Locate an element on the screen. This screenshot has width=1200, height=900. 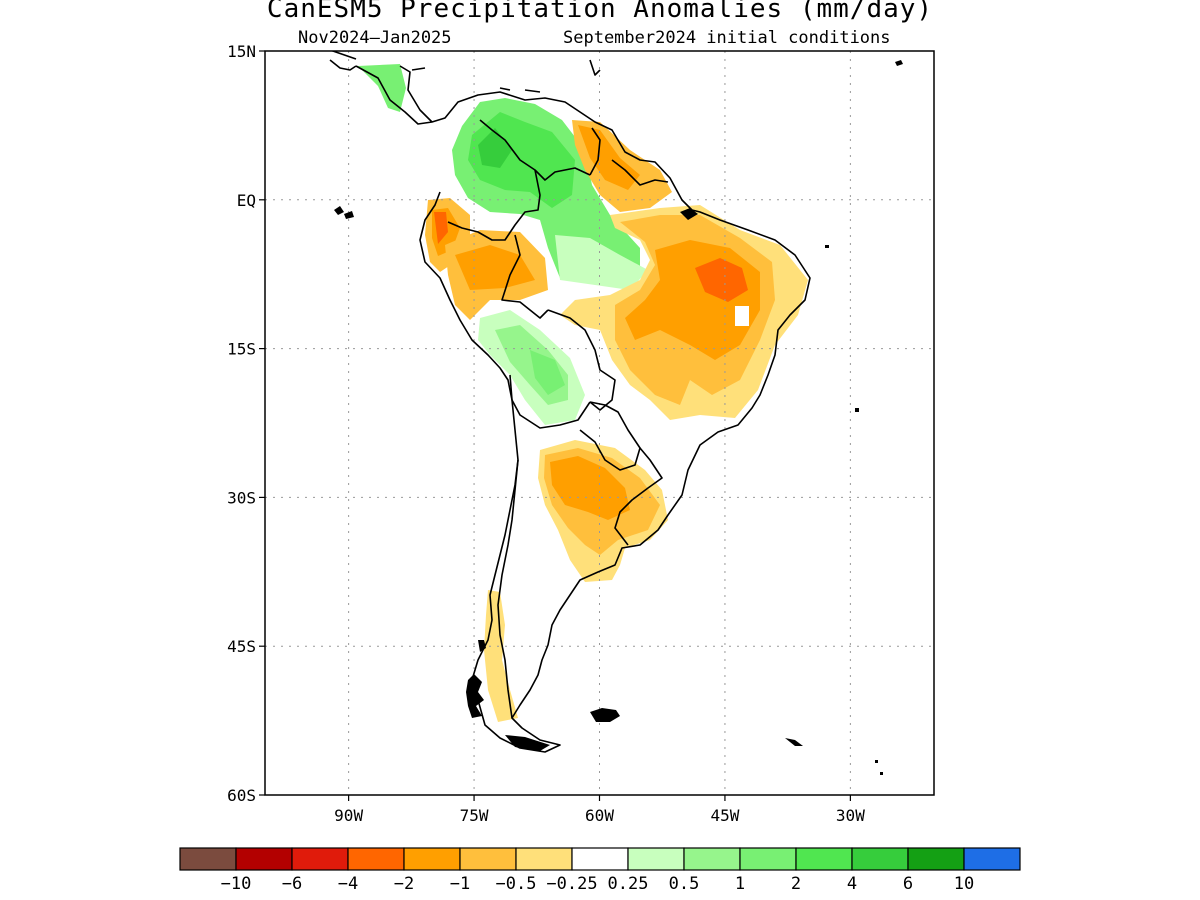
colorbar-label: −10 is located at coordinates (236, 884).